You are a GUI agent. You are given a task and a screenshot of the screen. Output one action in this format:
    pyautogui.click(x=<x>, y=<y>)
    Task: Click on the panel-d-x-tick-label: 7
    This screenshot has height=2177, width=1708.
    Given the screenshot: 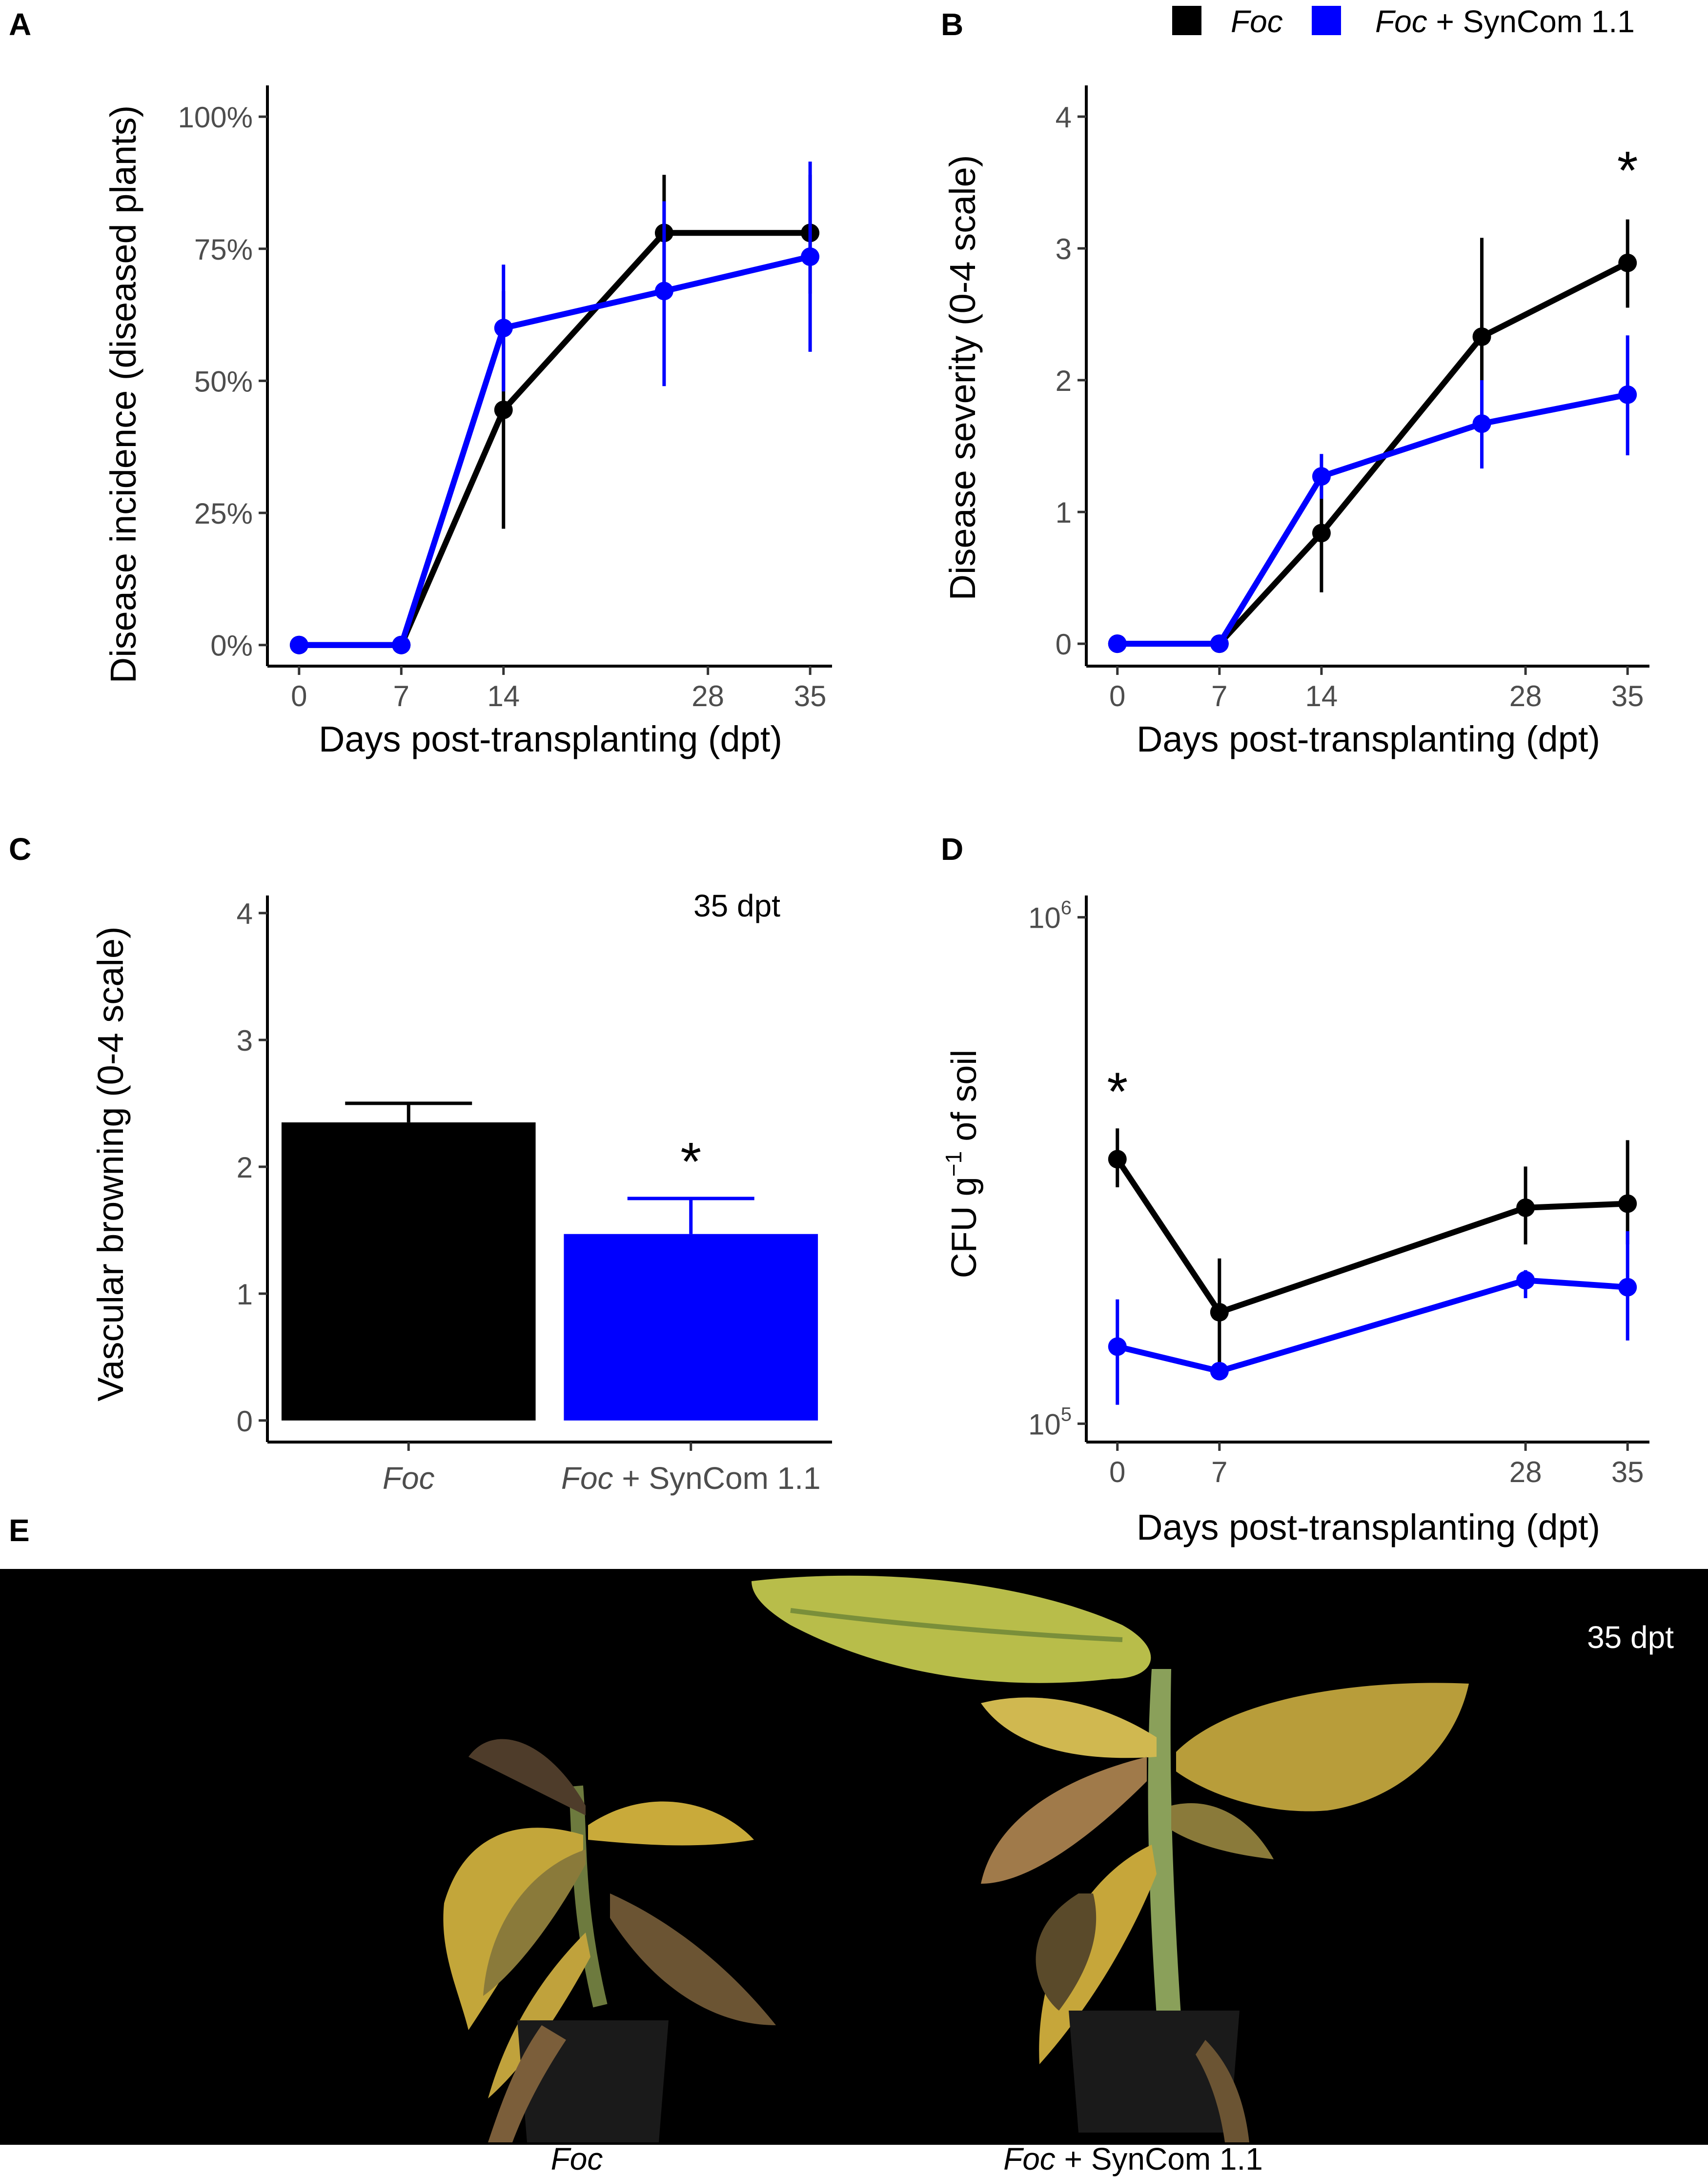 What is the action you would take?
    pyautogui.click(x=1219, y=1472)
    